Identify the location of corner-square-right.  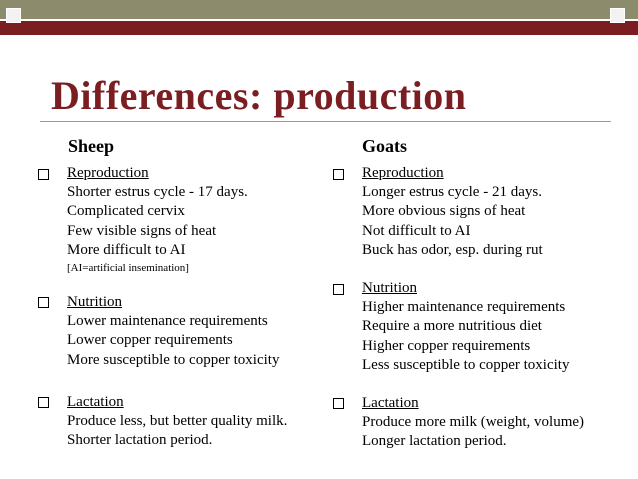
(617, 15).